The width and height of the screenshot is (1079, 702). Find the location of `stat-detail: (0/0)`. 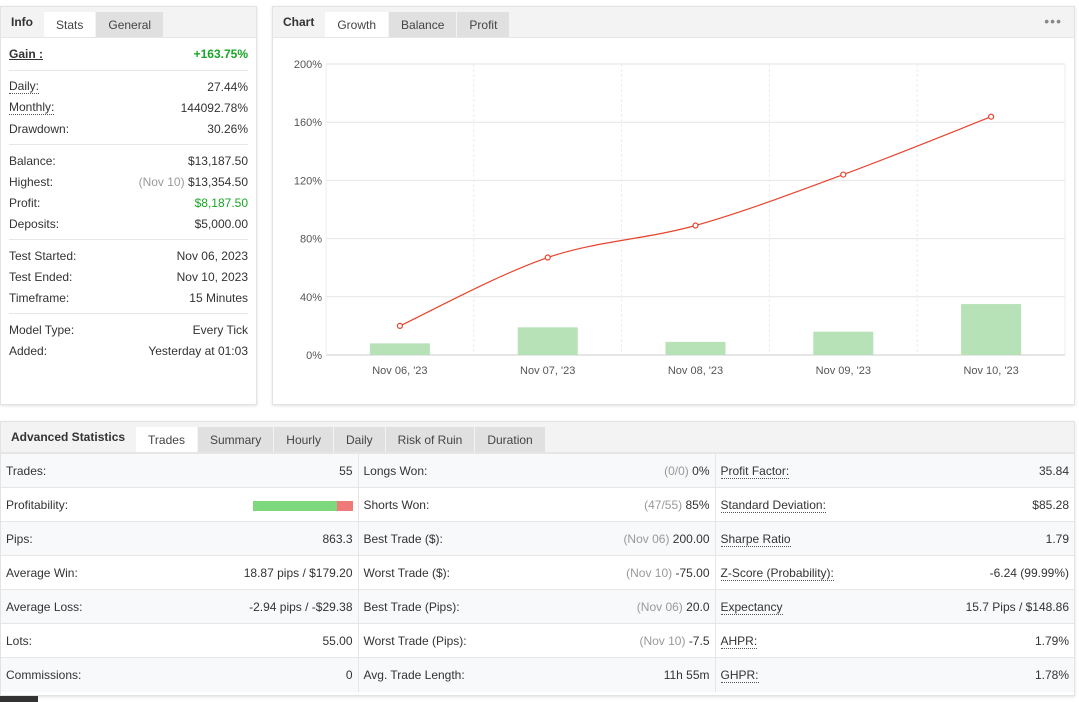

stat-detail: (0/0) is located at coordinates (676, 470).